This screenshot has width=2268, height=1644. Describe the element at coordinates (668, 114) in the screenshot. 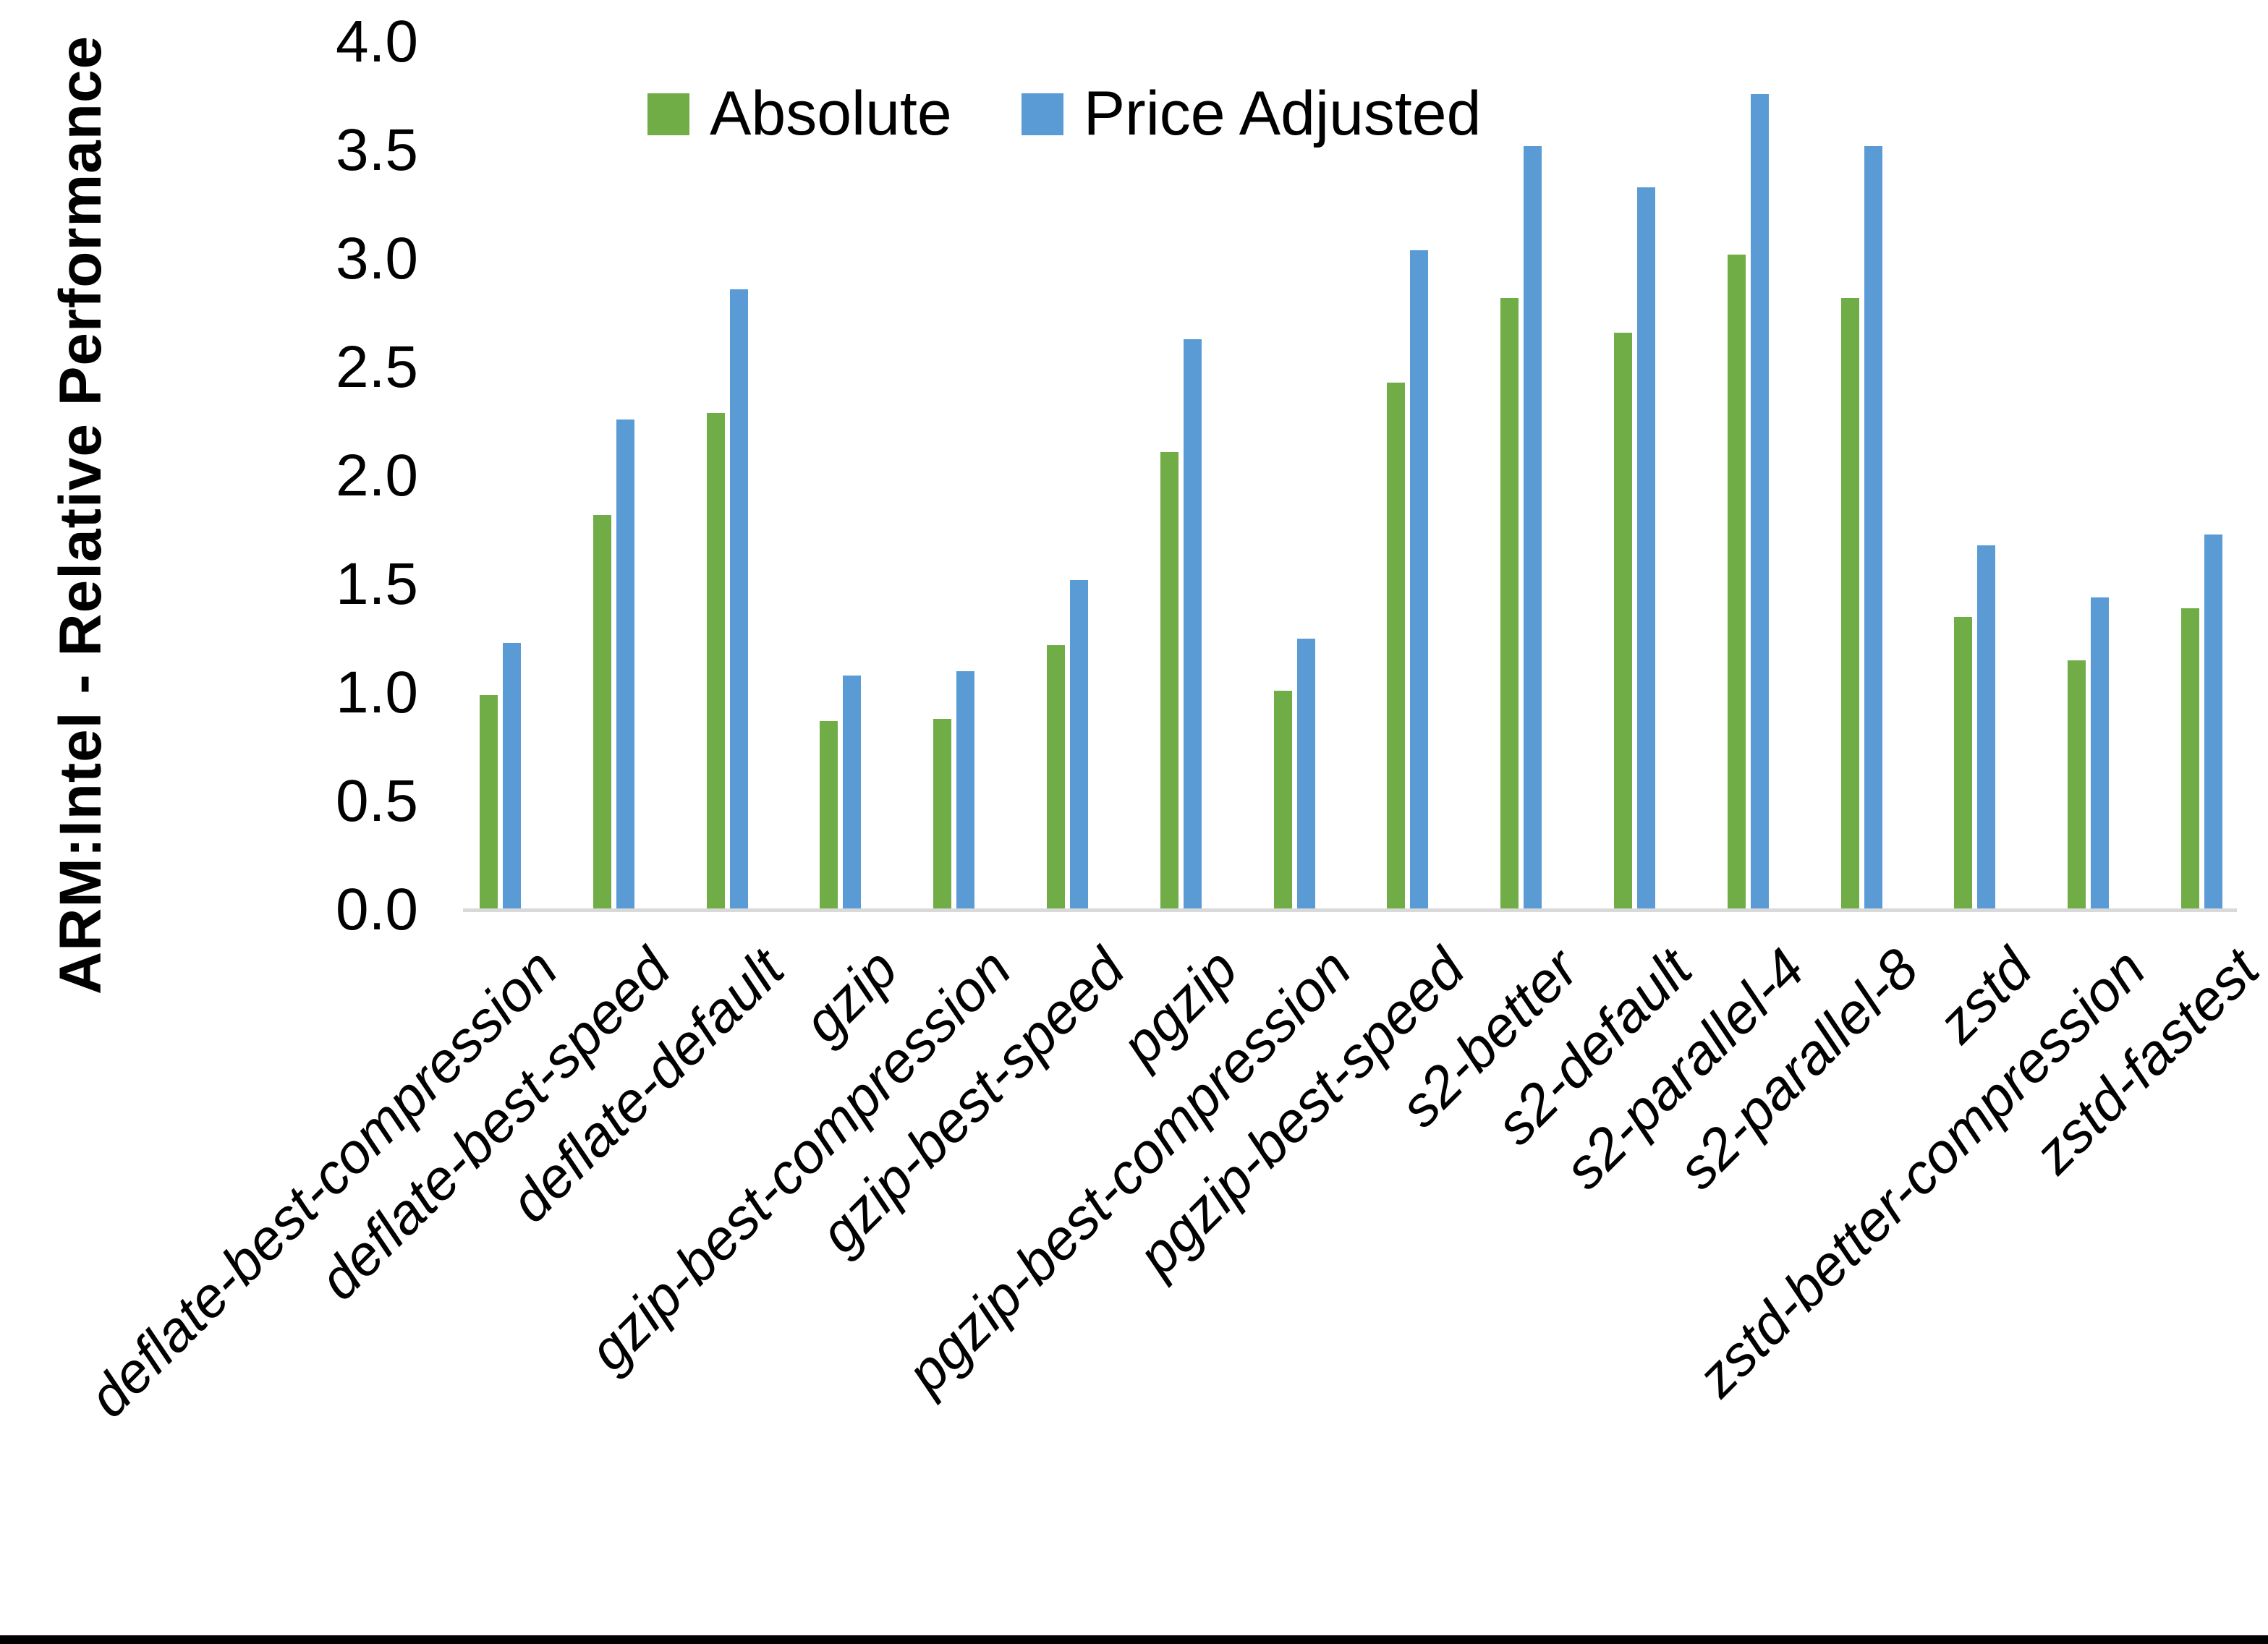

I see `legend-swatch-absolute` at that location.